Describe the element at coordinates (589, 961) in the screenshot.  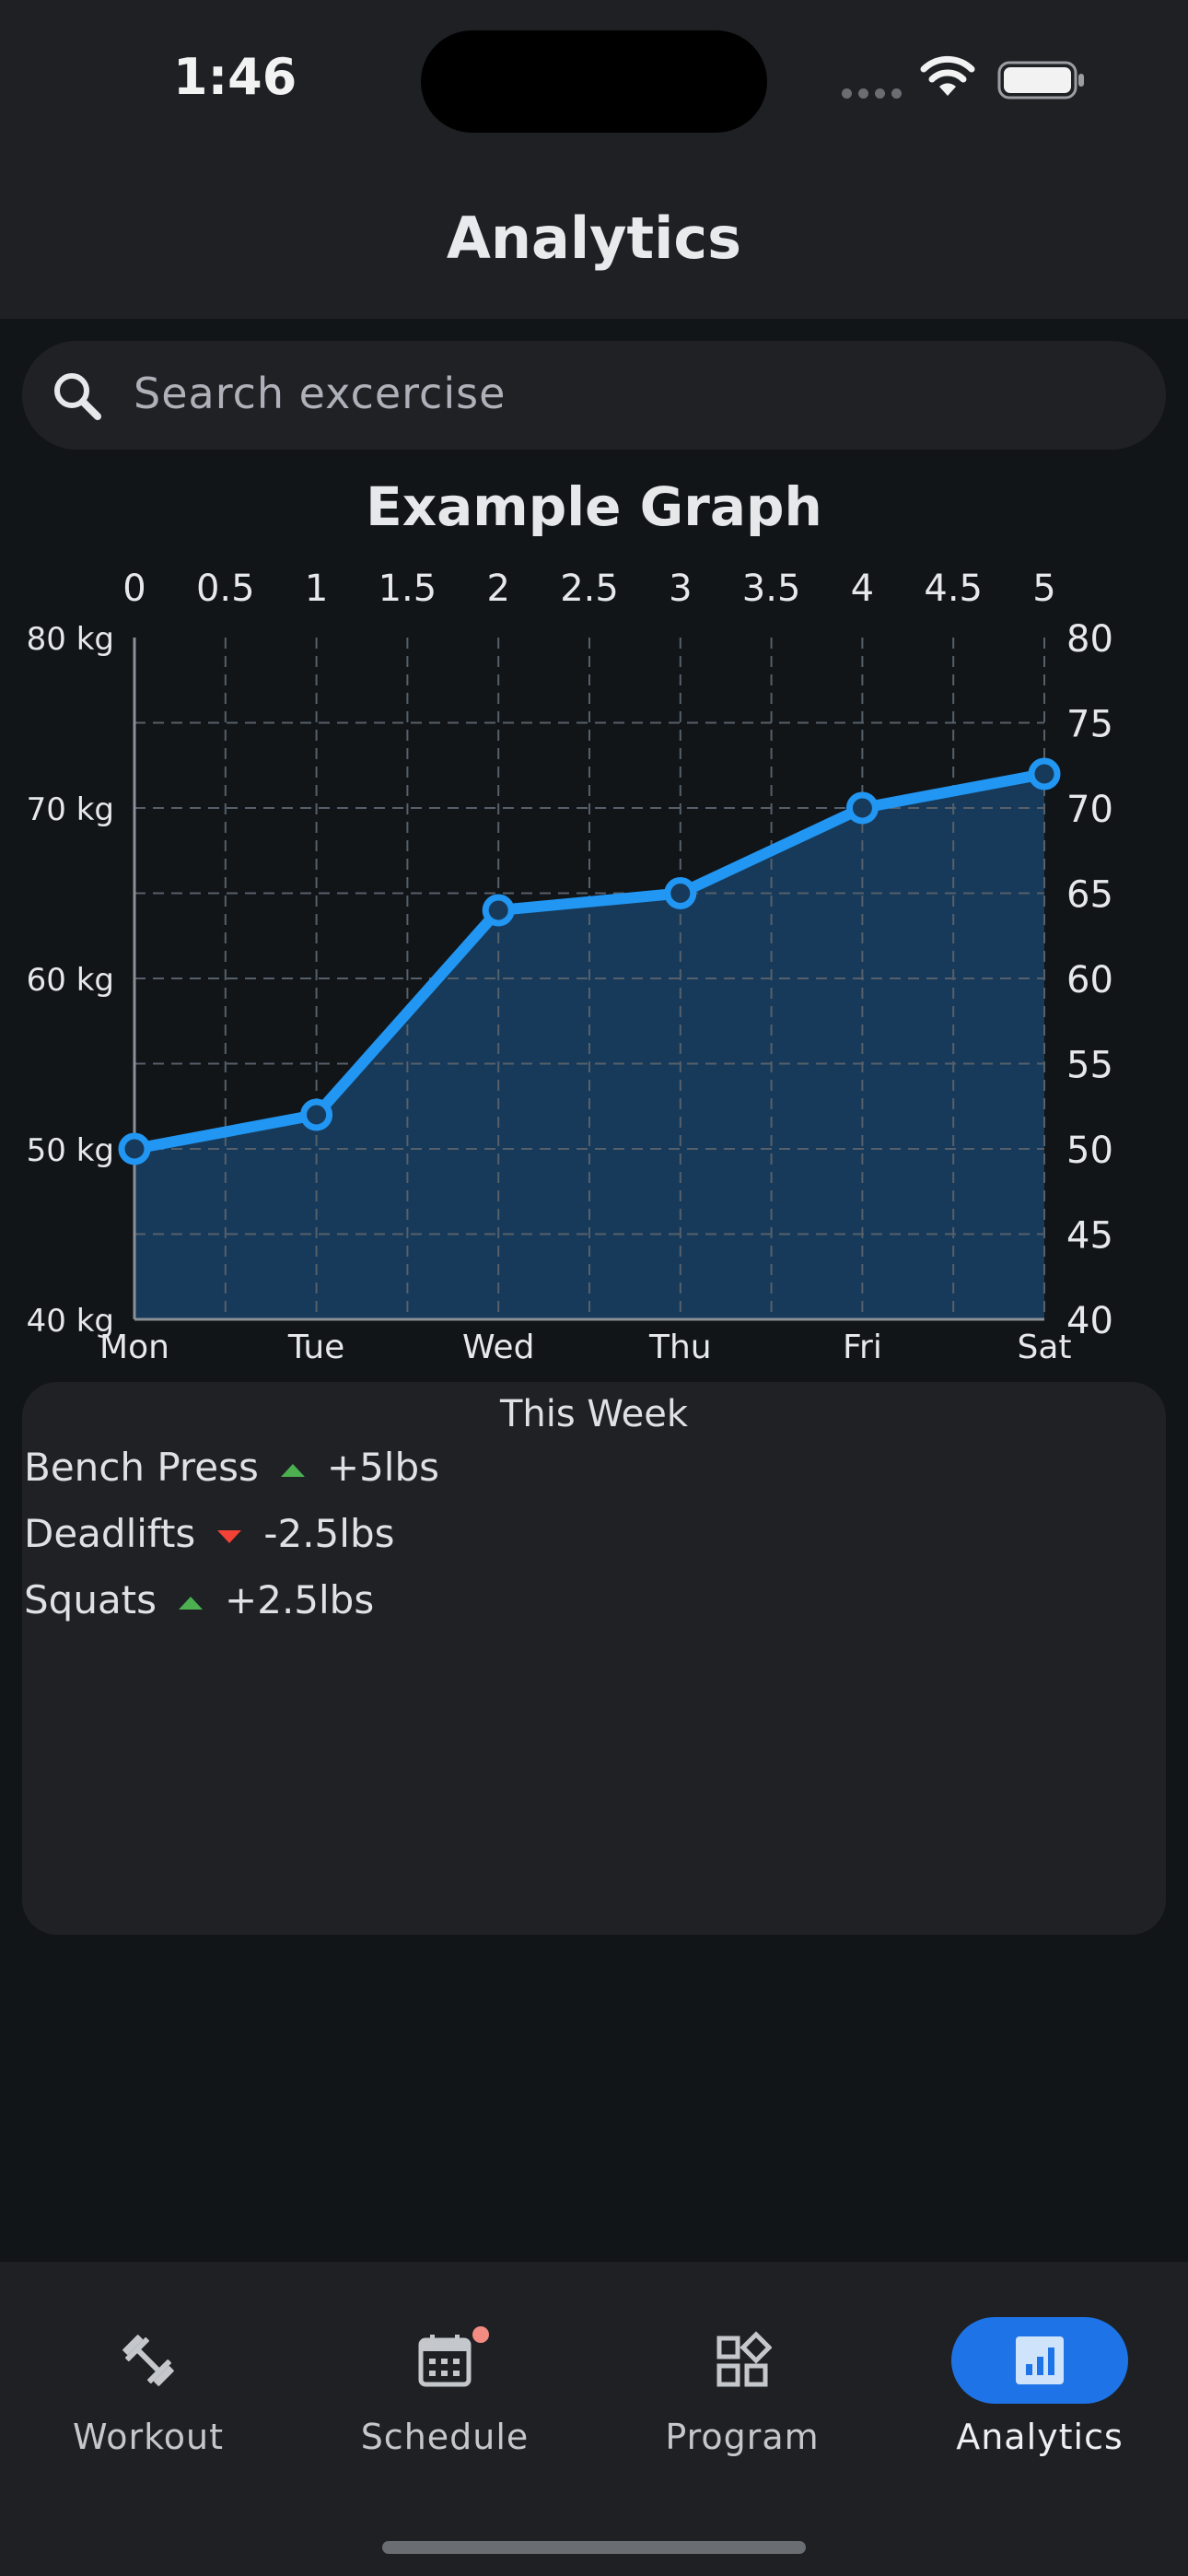
I see `chart-series-line` at that location.